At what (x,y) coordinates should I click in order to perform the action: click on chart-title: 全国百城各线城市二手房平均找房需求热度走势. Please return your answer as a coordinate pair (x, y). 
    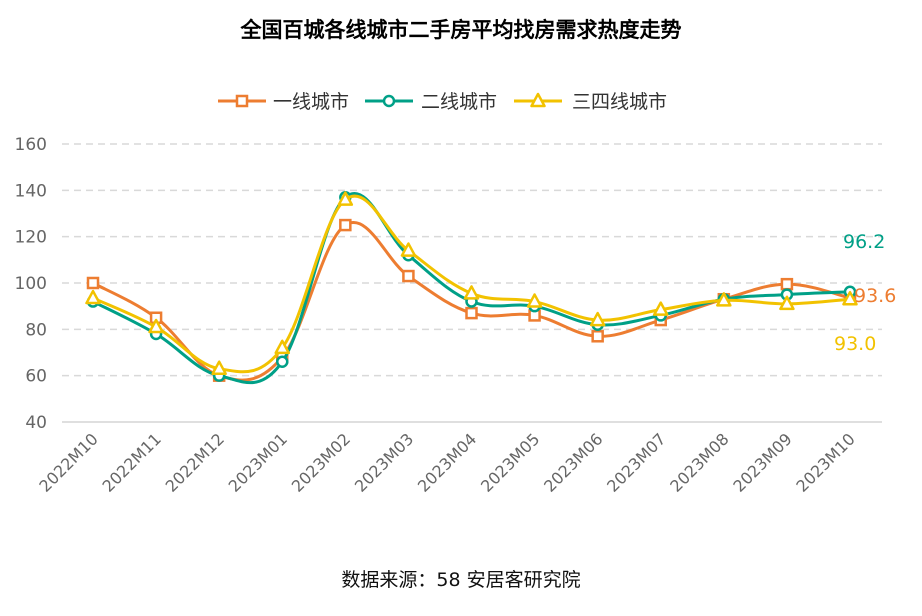
    Looking at the image, I should click on (461, 30).